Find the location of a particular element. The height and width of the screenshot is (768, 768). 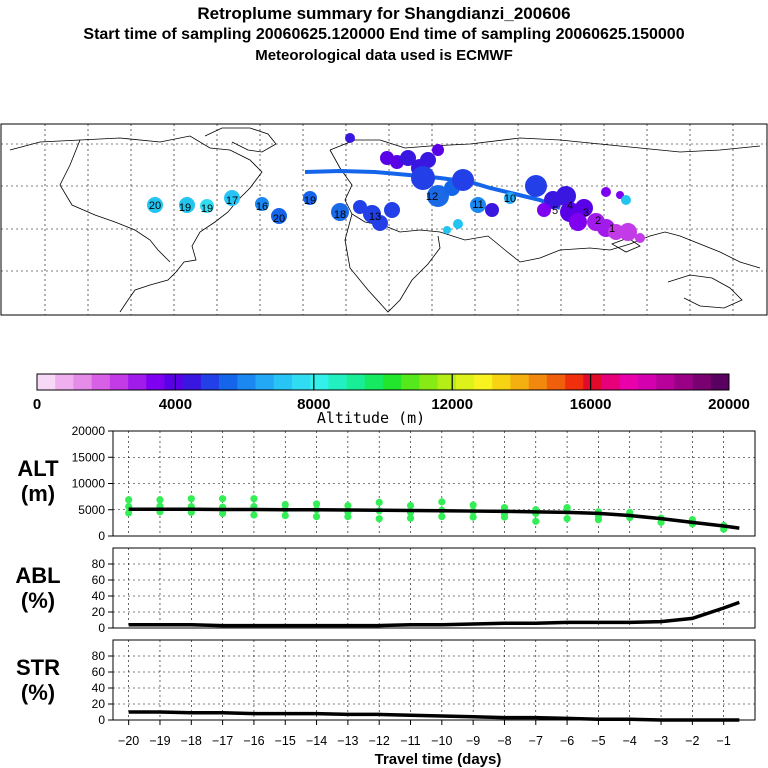

panel-alt: 20000 15000 10000 5000 0 ALT(m) is located at coordinates (386, 483).